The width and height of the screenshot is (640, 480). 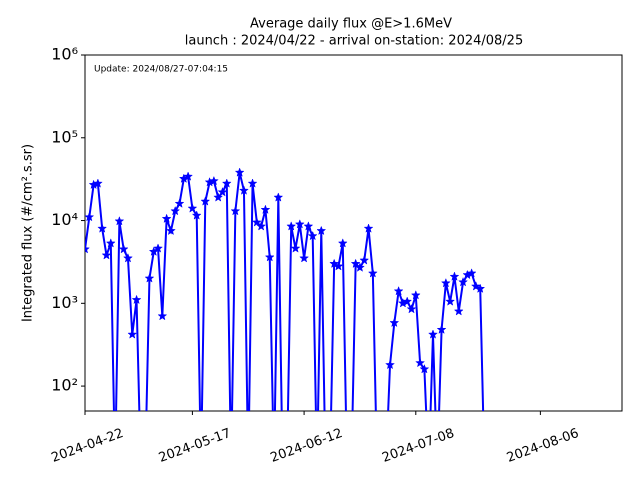 I want to click on x-tick-label: 2024-06-12, so click(x=307, y=446).